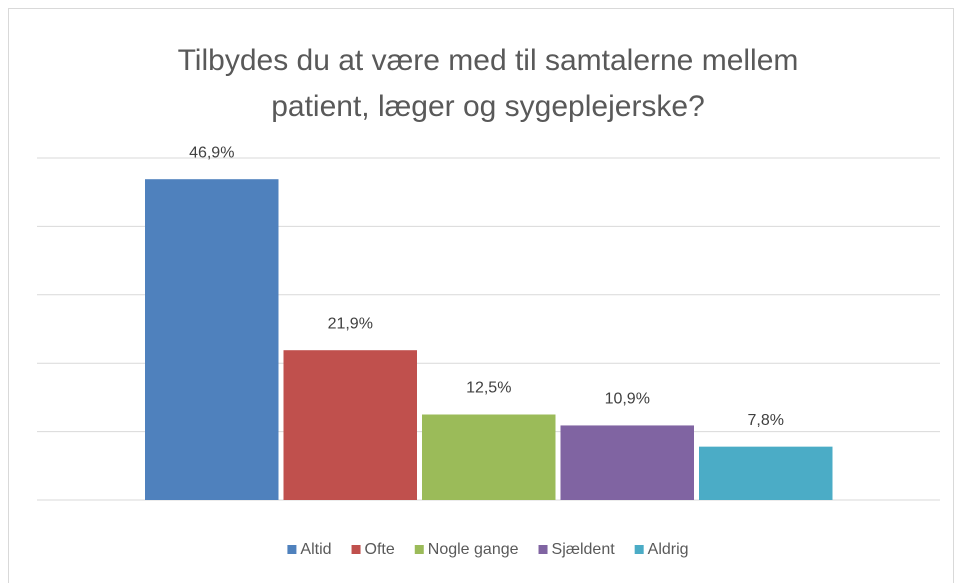 The image size is (956, 583). What do you see at coordinates (211, 152) in the screenshot?
I see `data-label: 46,9%` at bounding box center [211, 152].